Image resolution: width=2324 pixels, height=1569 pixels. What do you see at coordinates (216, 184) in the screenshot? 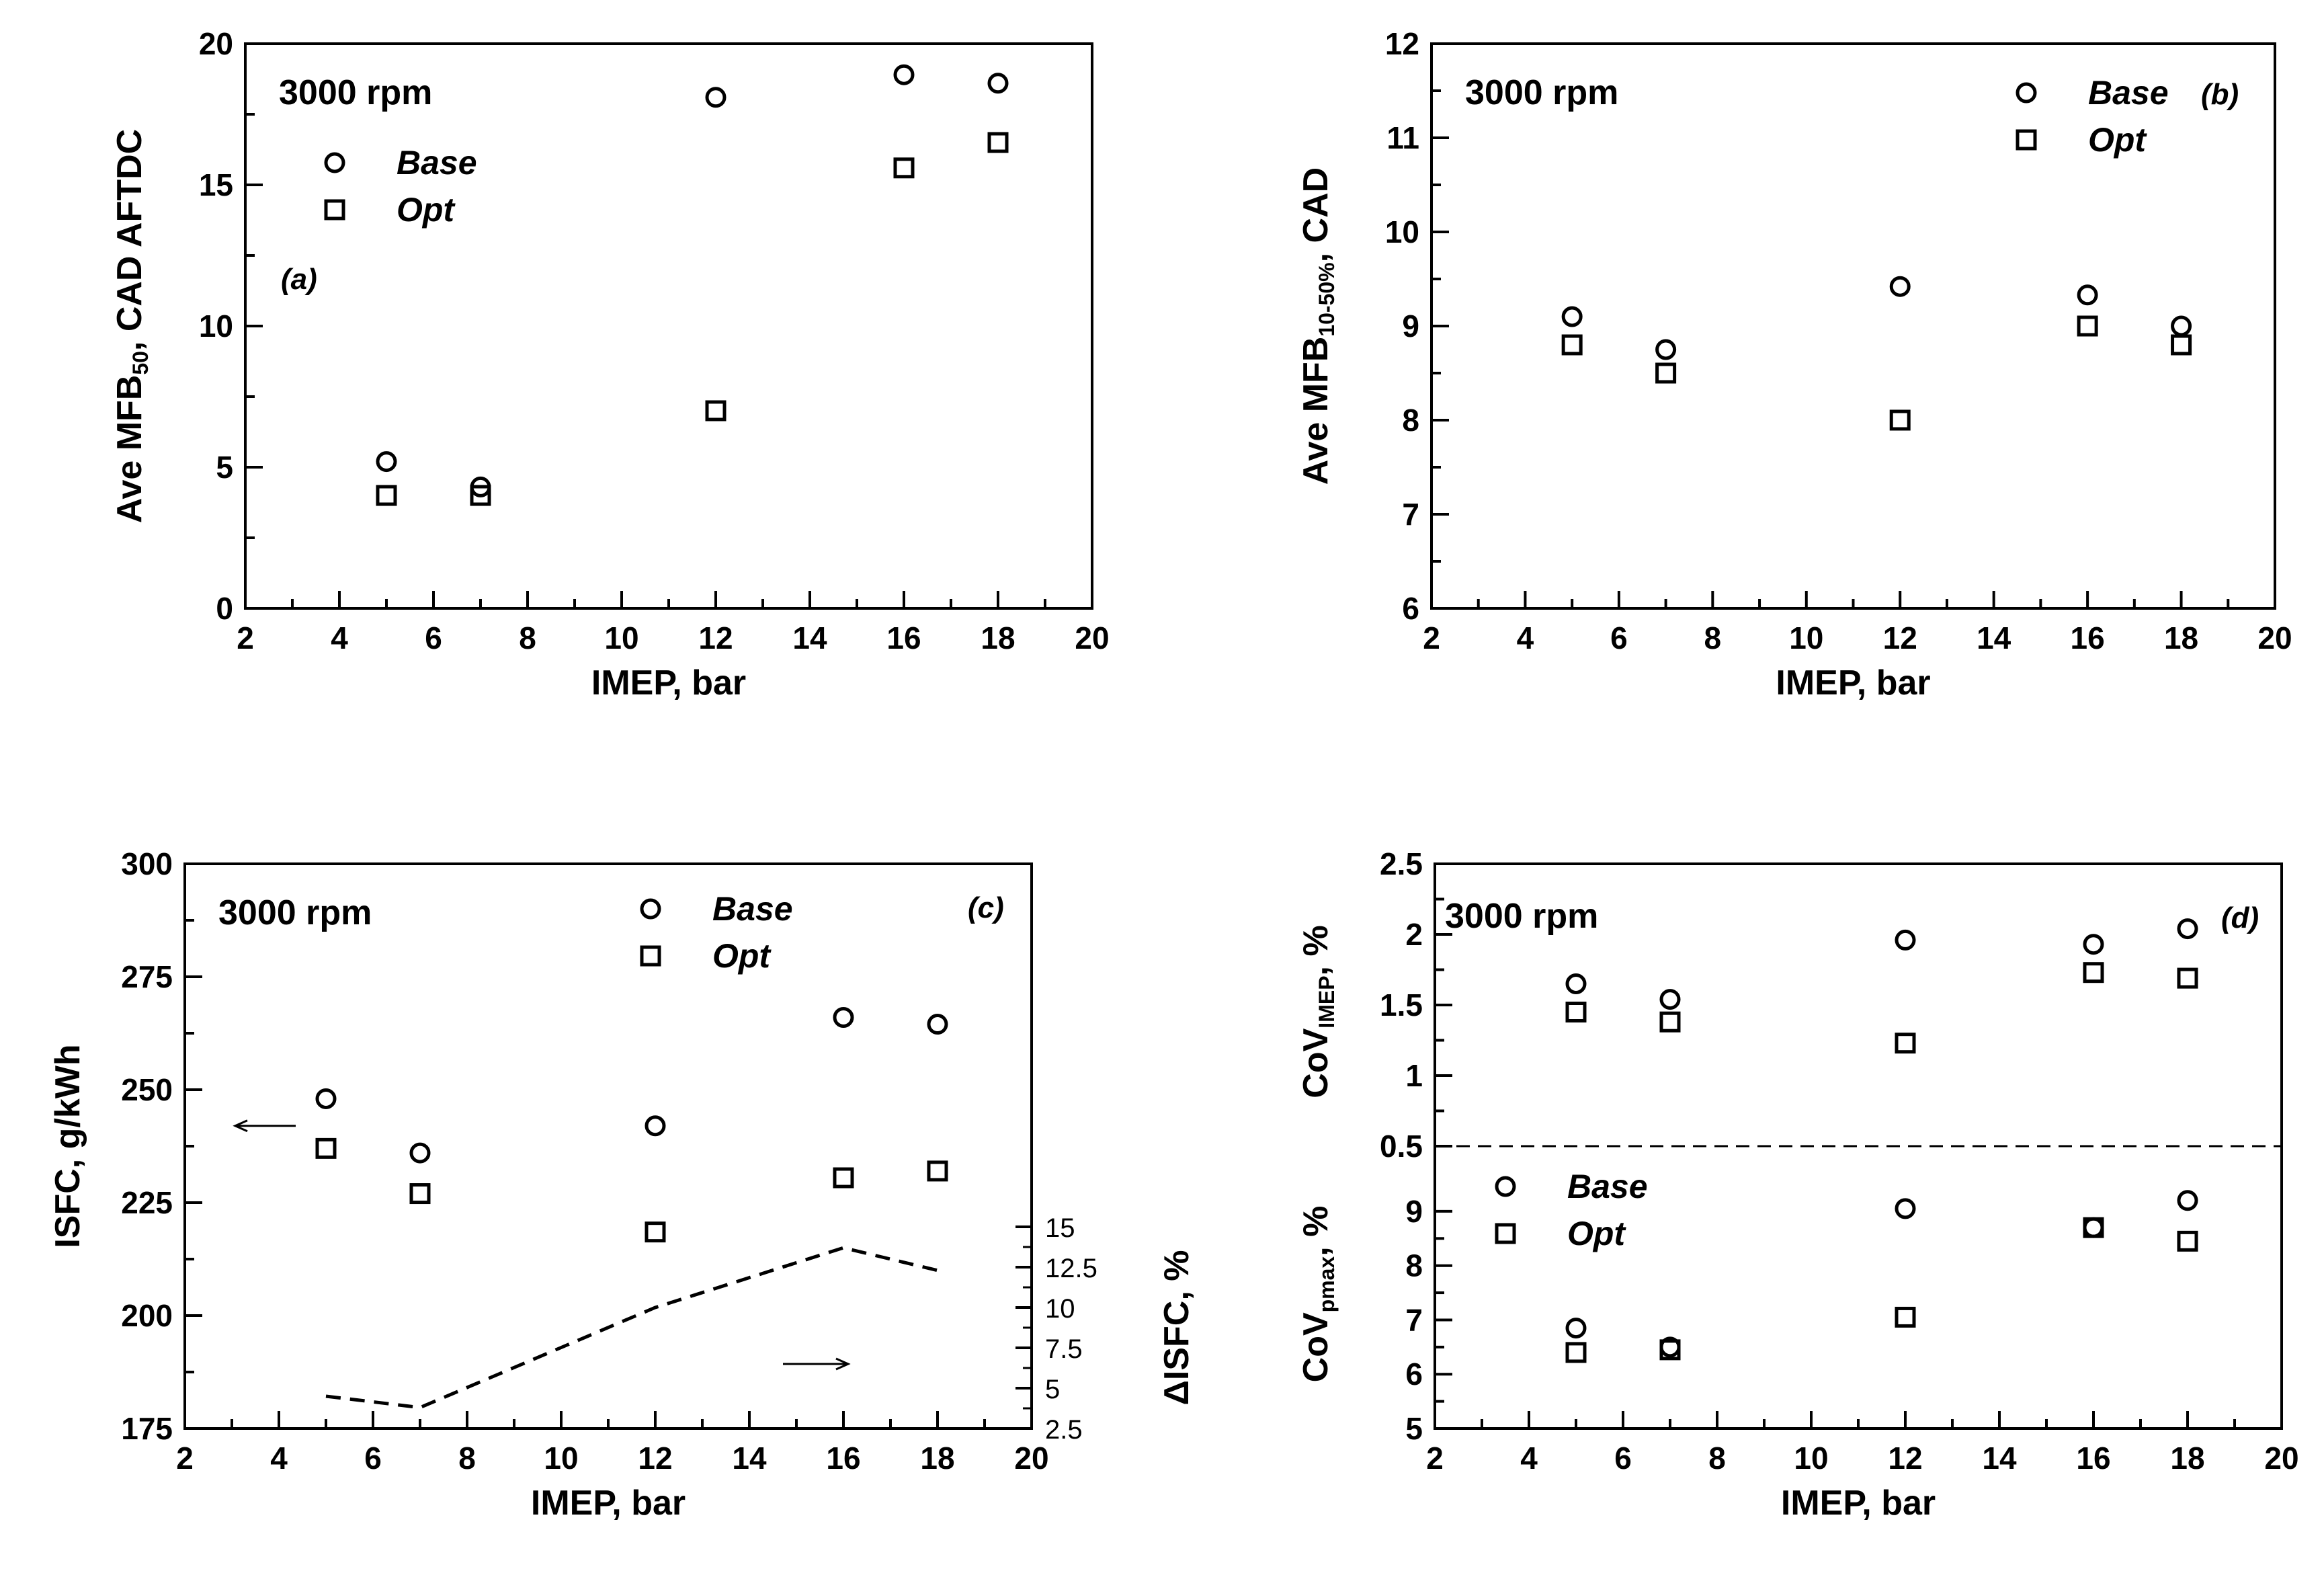
I see `y-tick-label: 15` at bounding box center [216, 184].